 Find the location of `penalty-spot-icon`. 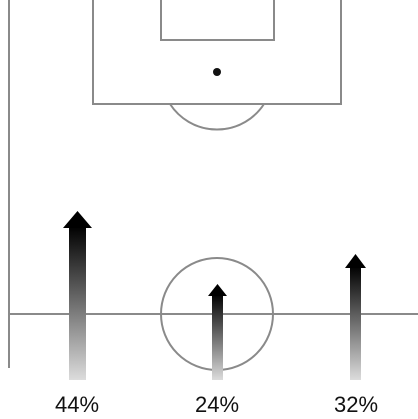

penalty-spot-icon is located at coordinates (217, 72).